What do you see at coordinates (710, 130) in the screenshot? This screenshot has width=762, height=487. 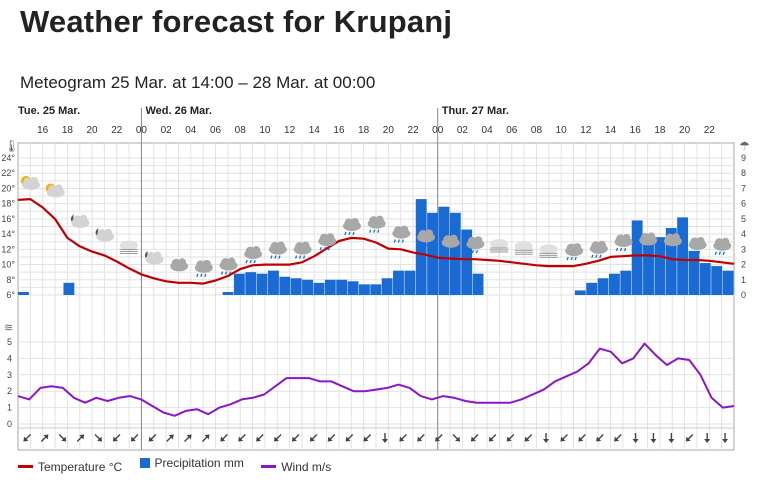 I see `hour-tick-label: 22` at bounding box center [710, 130].